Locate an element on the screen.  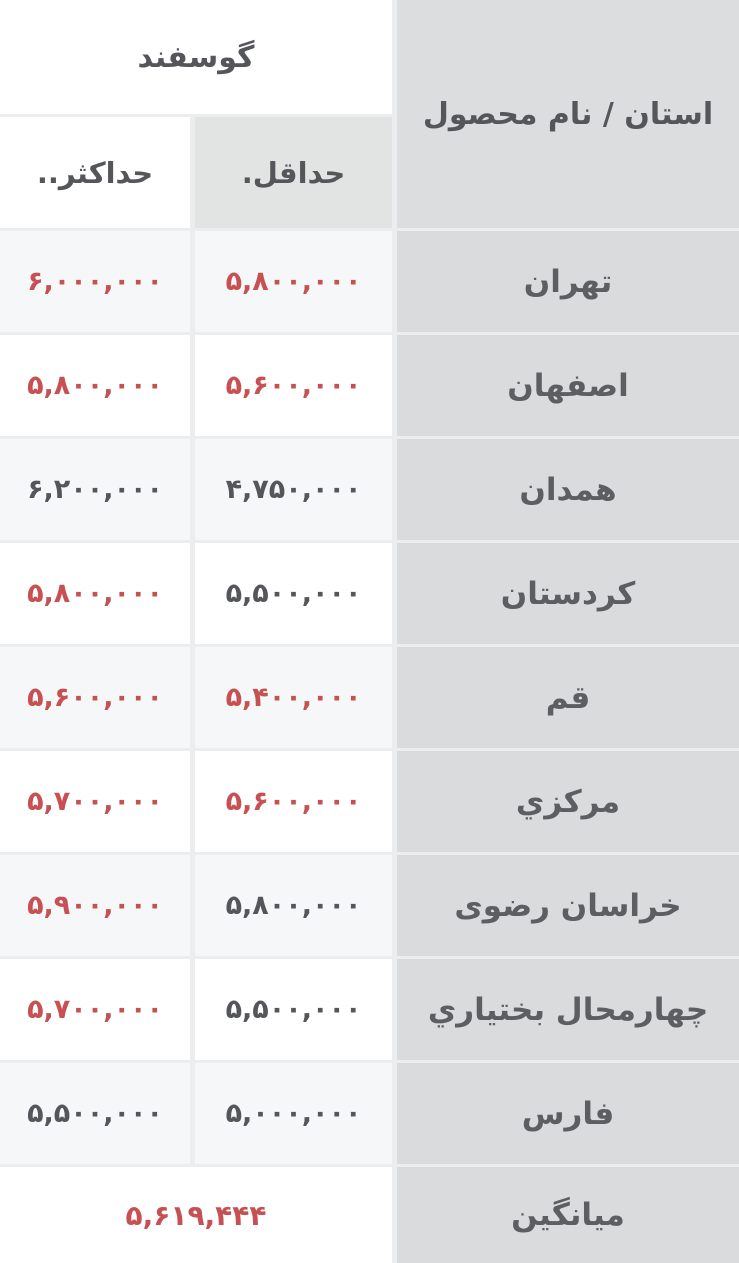
average-price-value: ۵,۶۱۹,۴۴۴ is located at coordinates (196, 1215).